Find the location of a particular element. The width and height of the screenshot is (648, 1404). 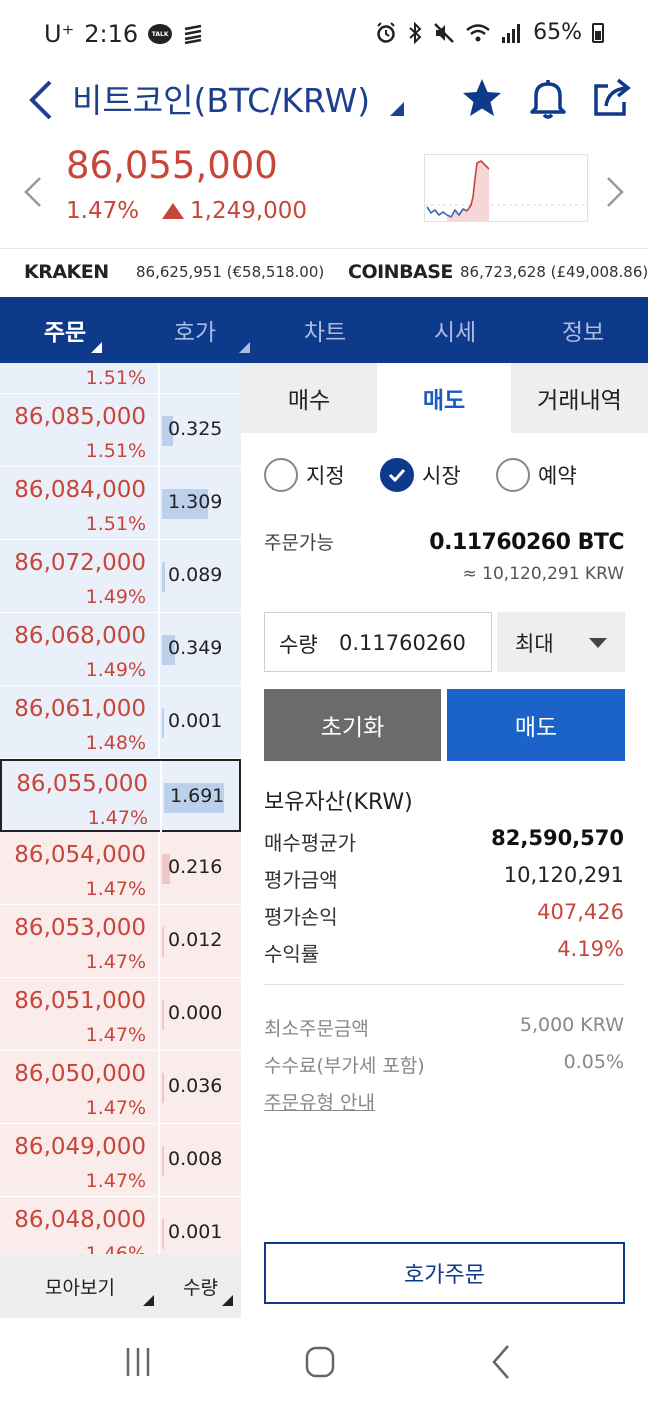

orderbook-price: 86,084,000 is located at coordinates (80, 490).